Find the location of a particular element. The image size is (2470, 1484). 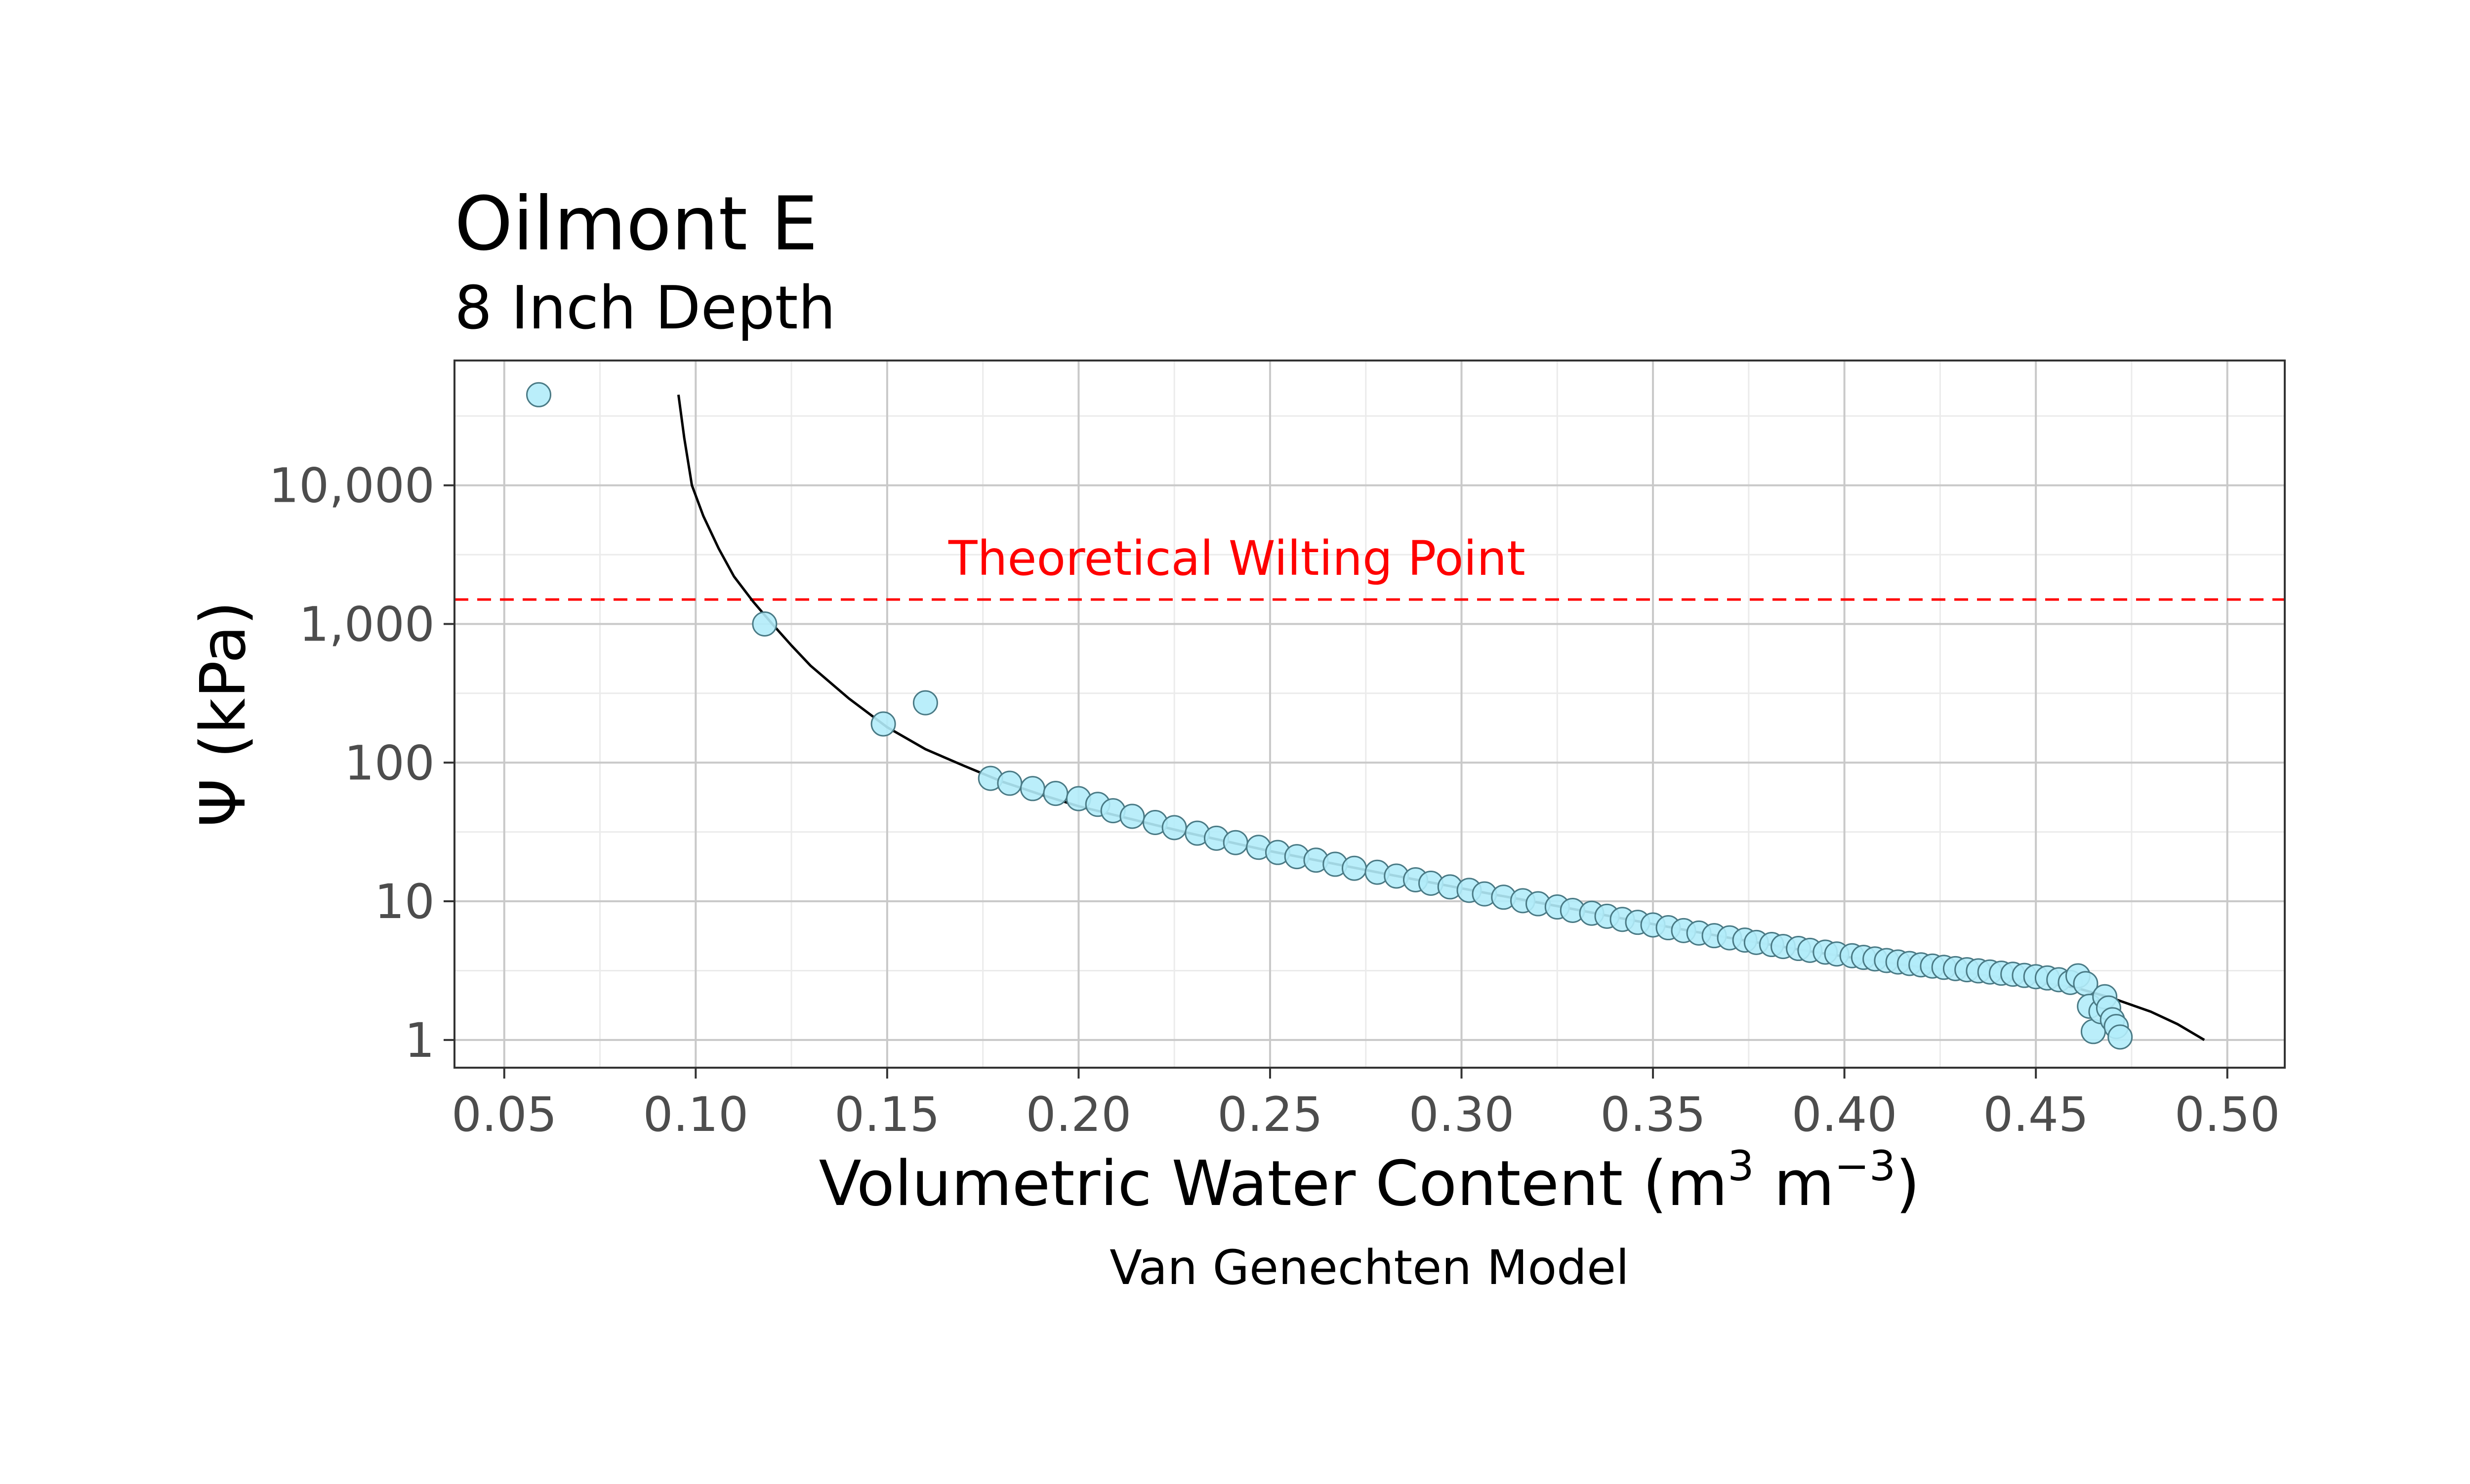

y-axis-ticks: 1 10 100 1,000 10,000 is located at coordinates (361, 763).